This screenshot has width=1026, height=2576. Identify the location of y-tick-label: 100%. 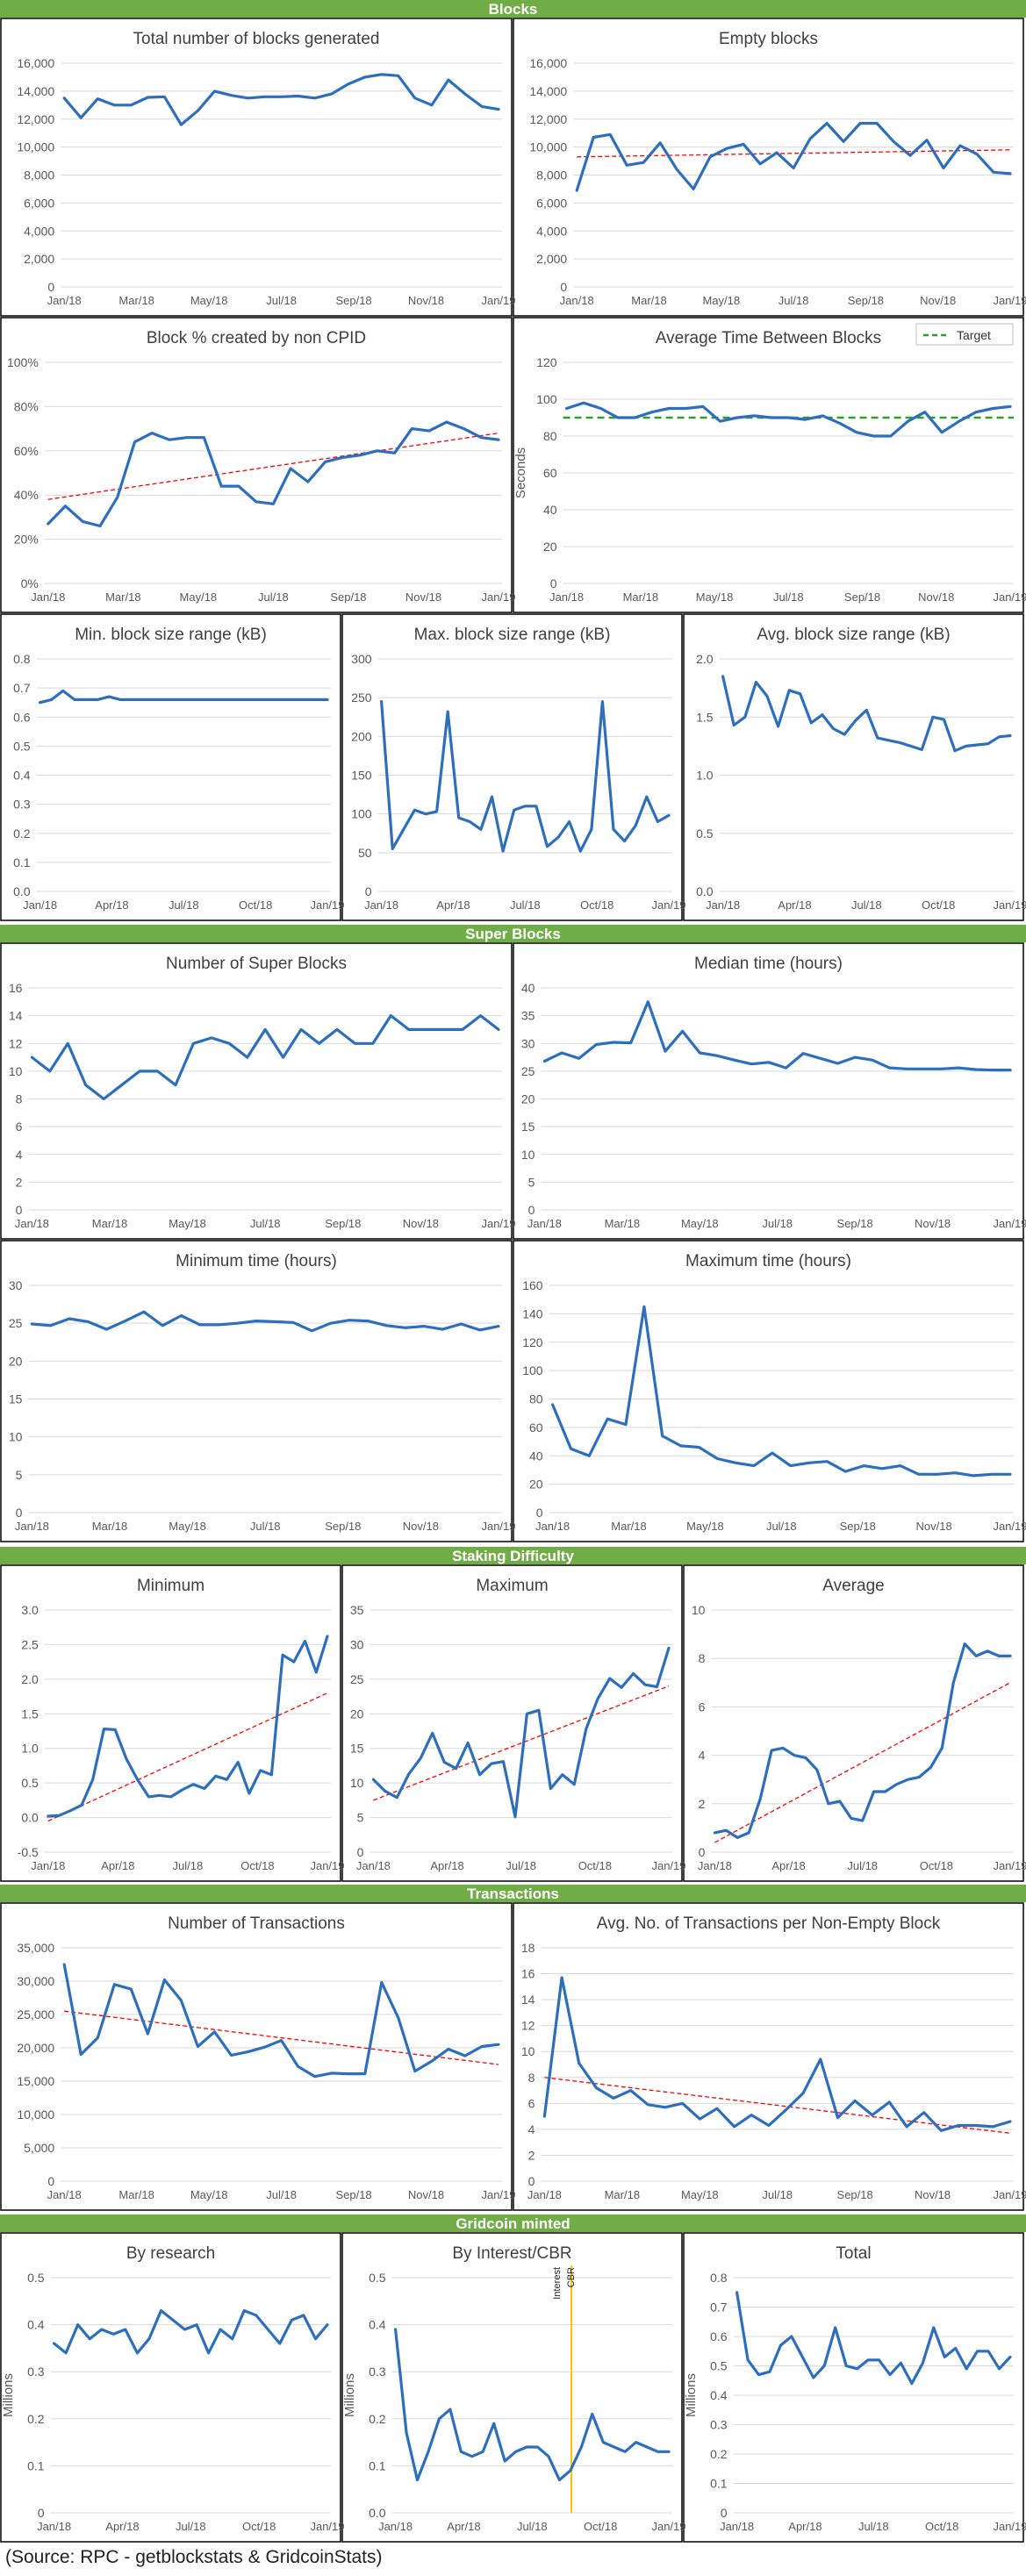
(23, 362).